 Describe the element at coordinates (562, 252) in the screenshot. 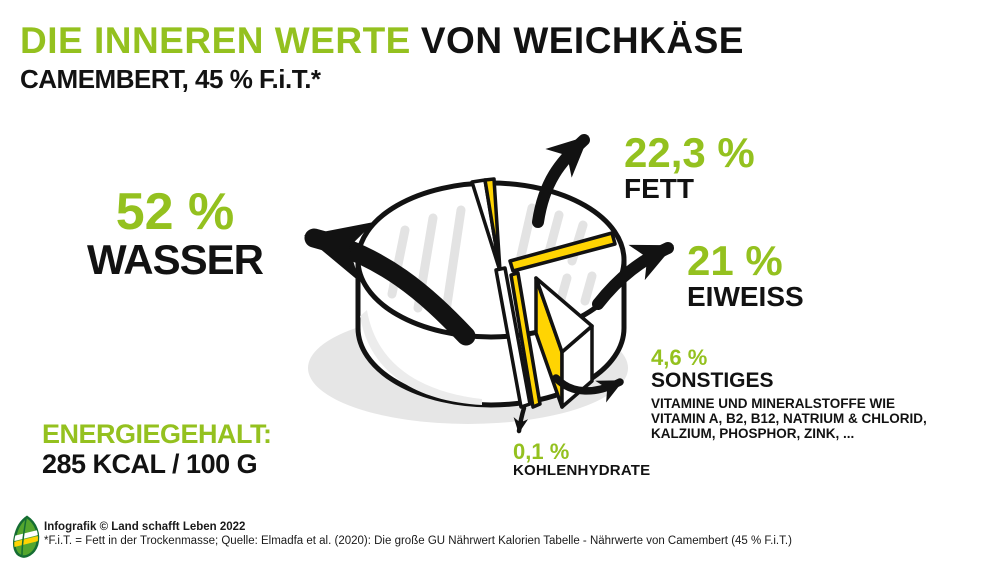

I see `cut-eiweiss-face` at that location.